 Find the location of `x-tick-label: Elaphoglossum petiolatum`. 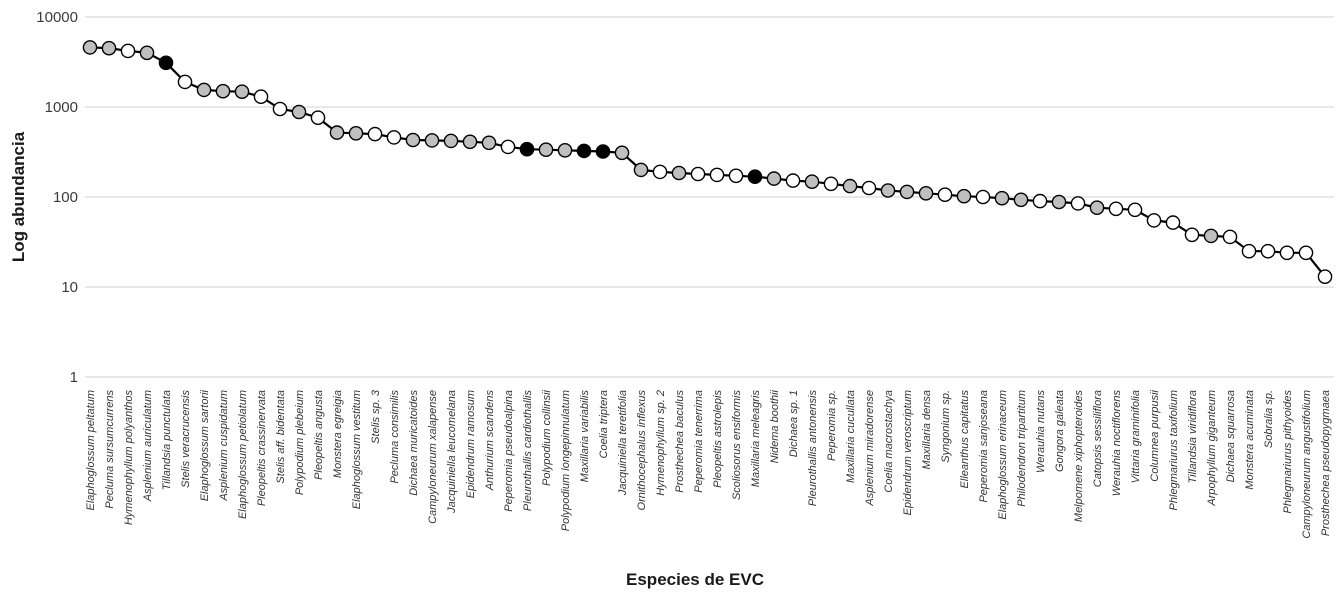

x-tick-label: Elaphoglossum petiolatum is located at coordinates (243, 454).